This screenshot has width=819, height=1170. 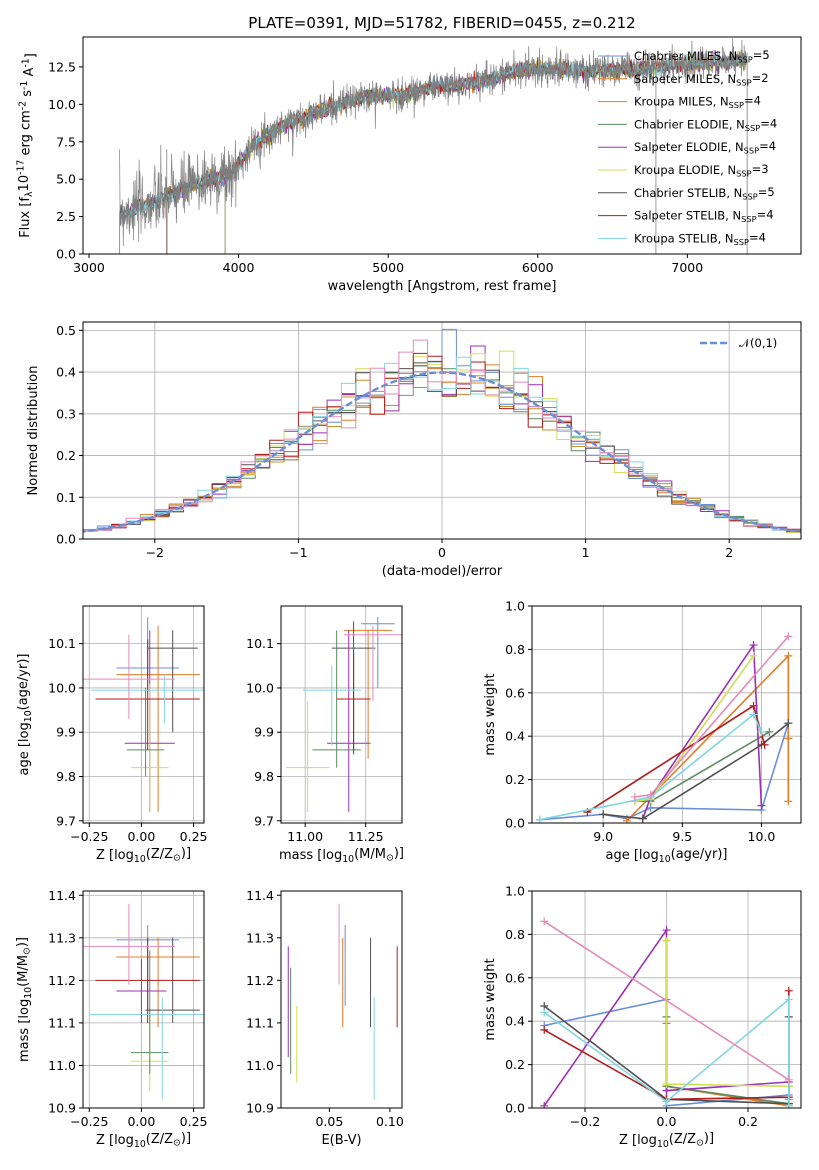 I want to click on y-tick-label: 5.0, so click(x=66, y=179).